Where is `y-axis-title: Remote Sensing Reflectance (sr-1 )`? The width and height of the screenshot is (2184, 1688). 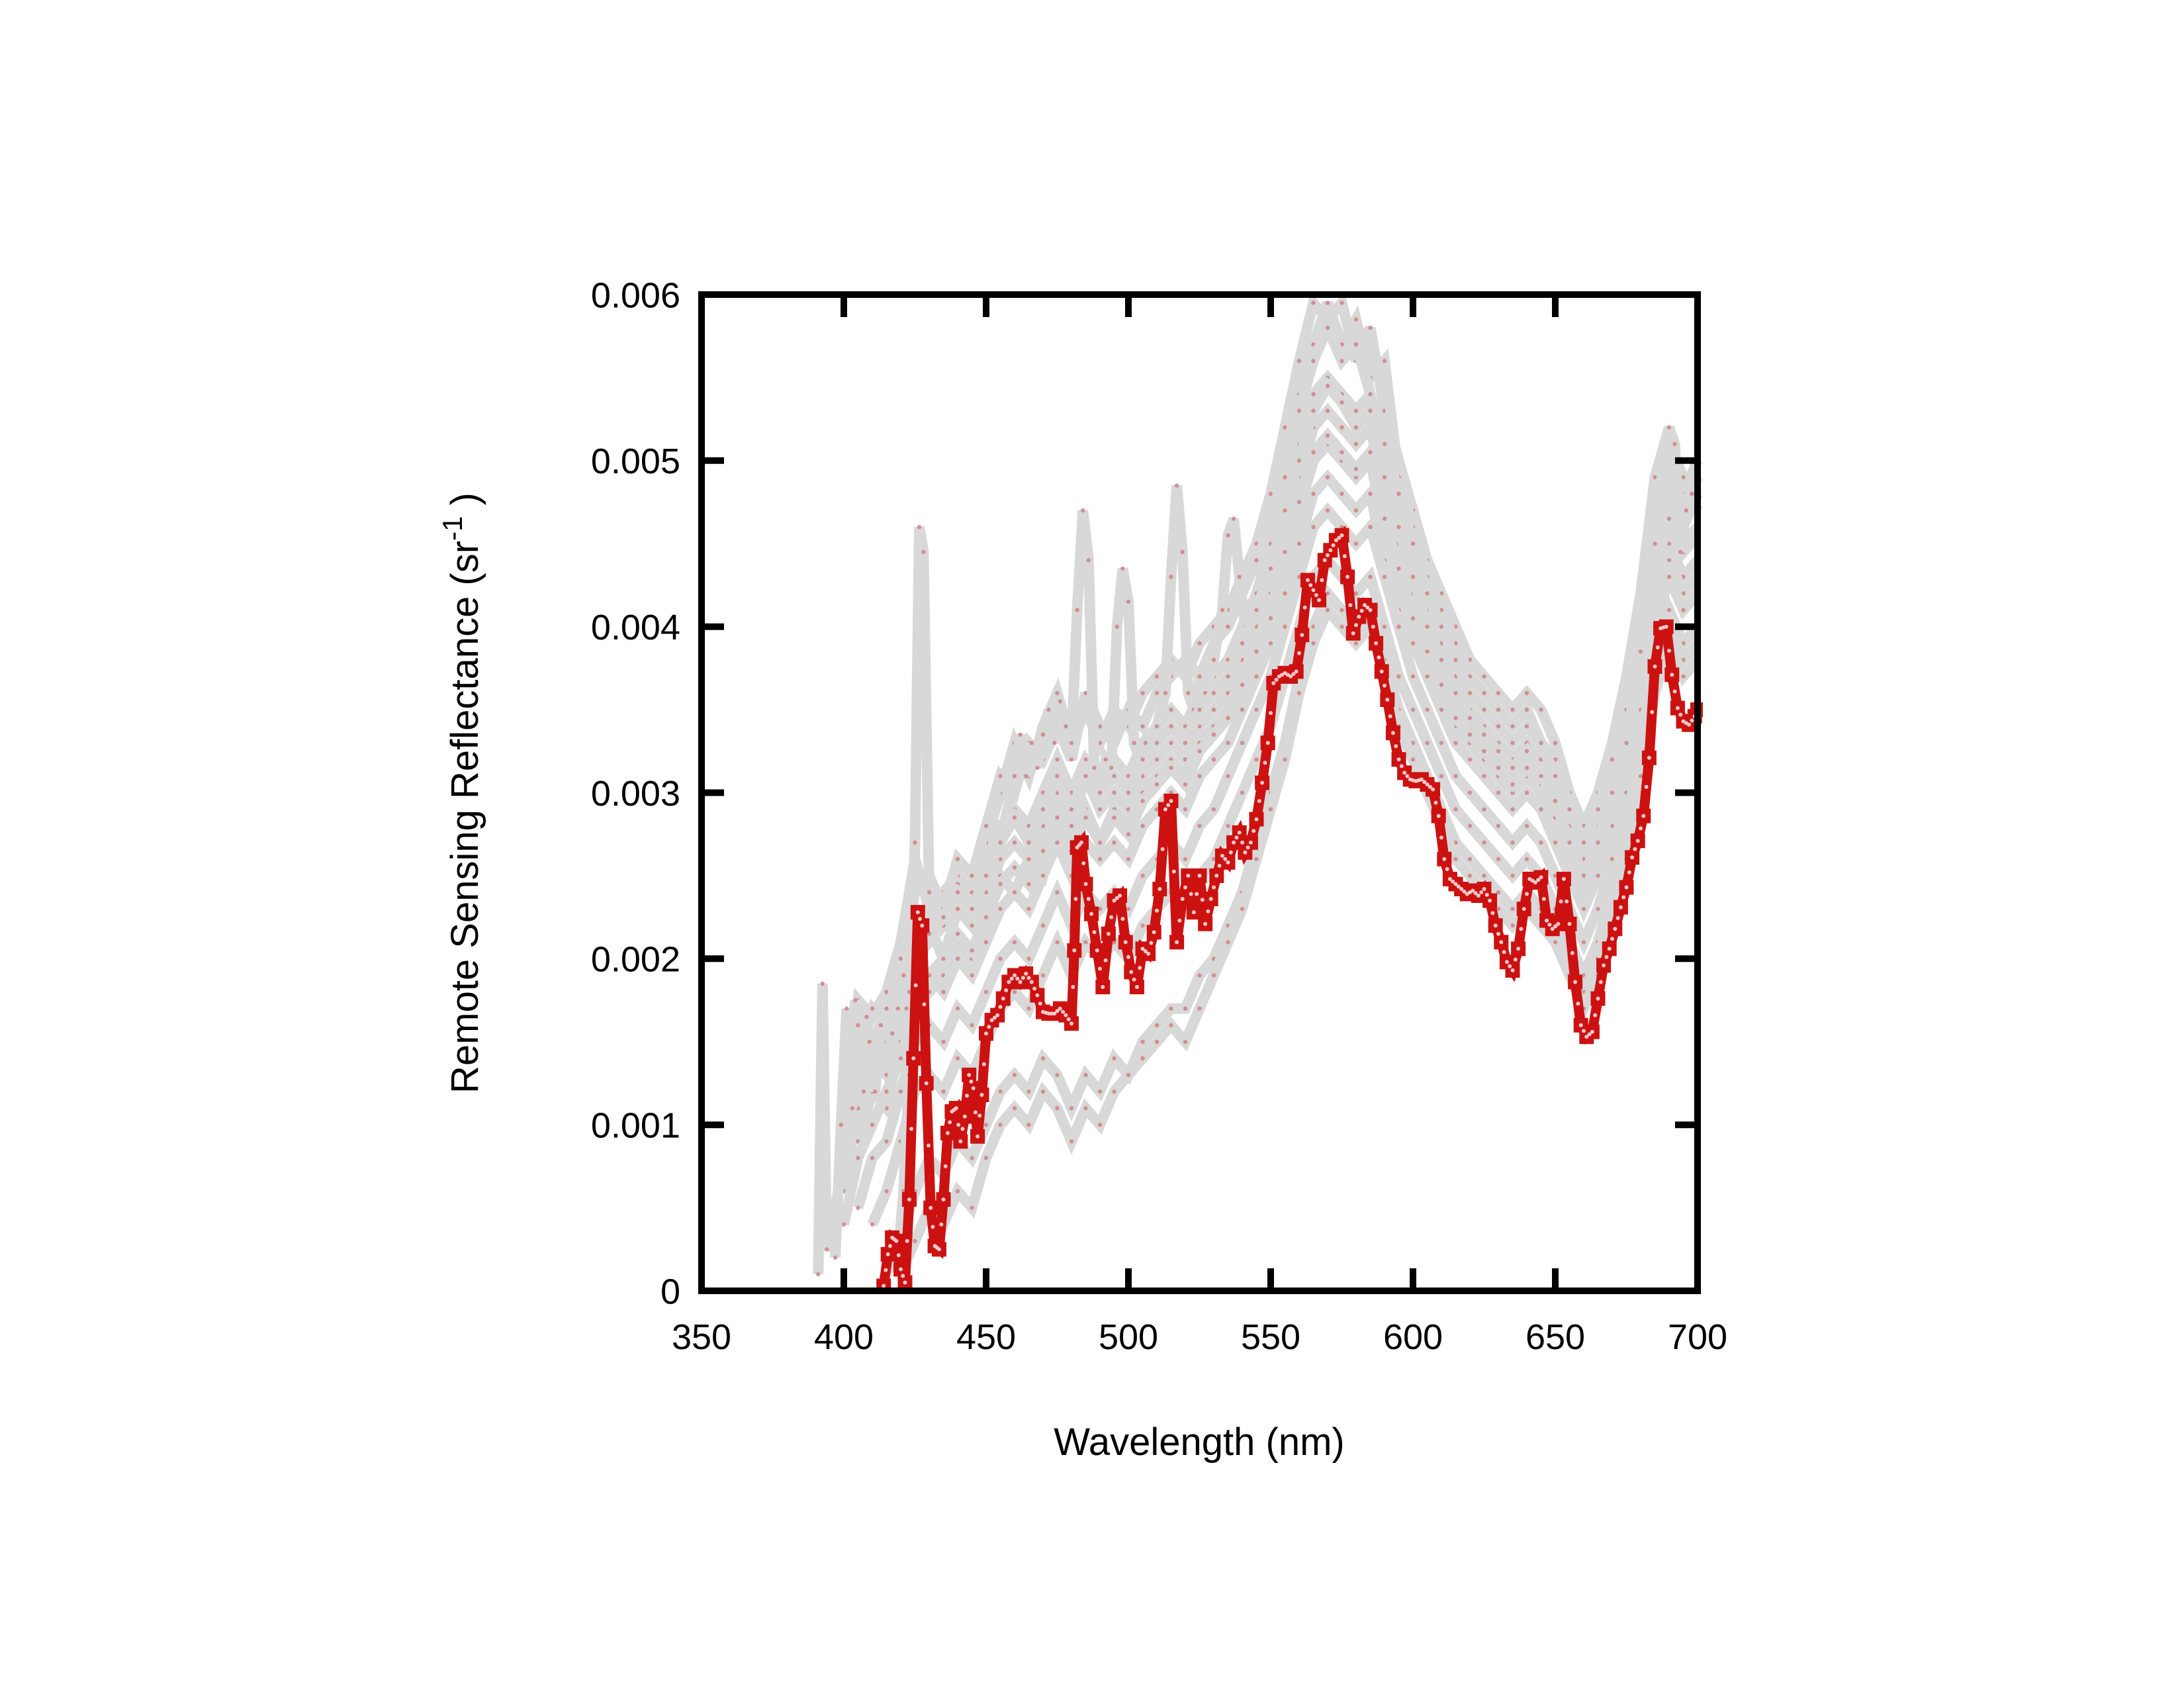 y-axis-title: Remote Sensing Reflectance (sr-1 ) is located at coordinates (461, 793).